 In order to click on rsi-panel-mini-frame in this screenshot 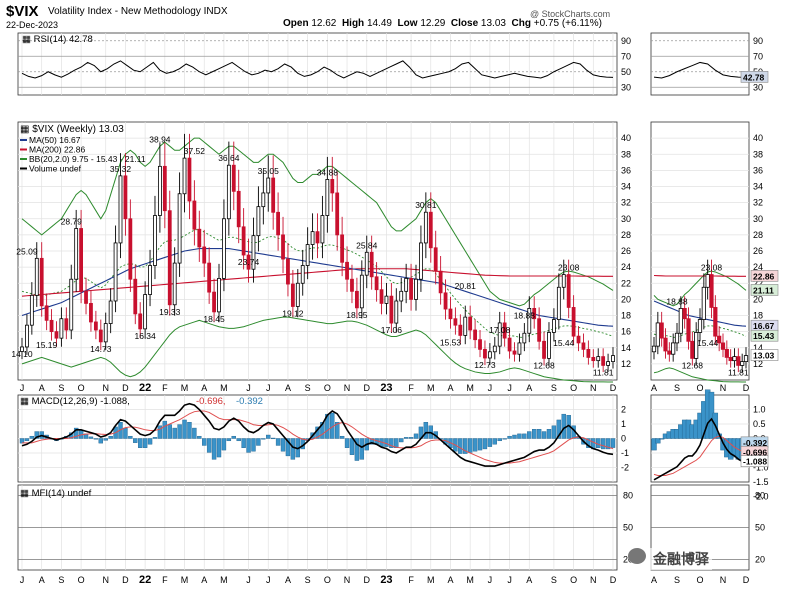, I will do `click(700, 64)`.